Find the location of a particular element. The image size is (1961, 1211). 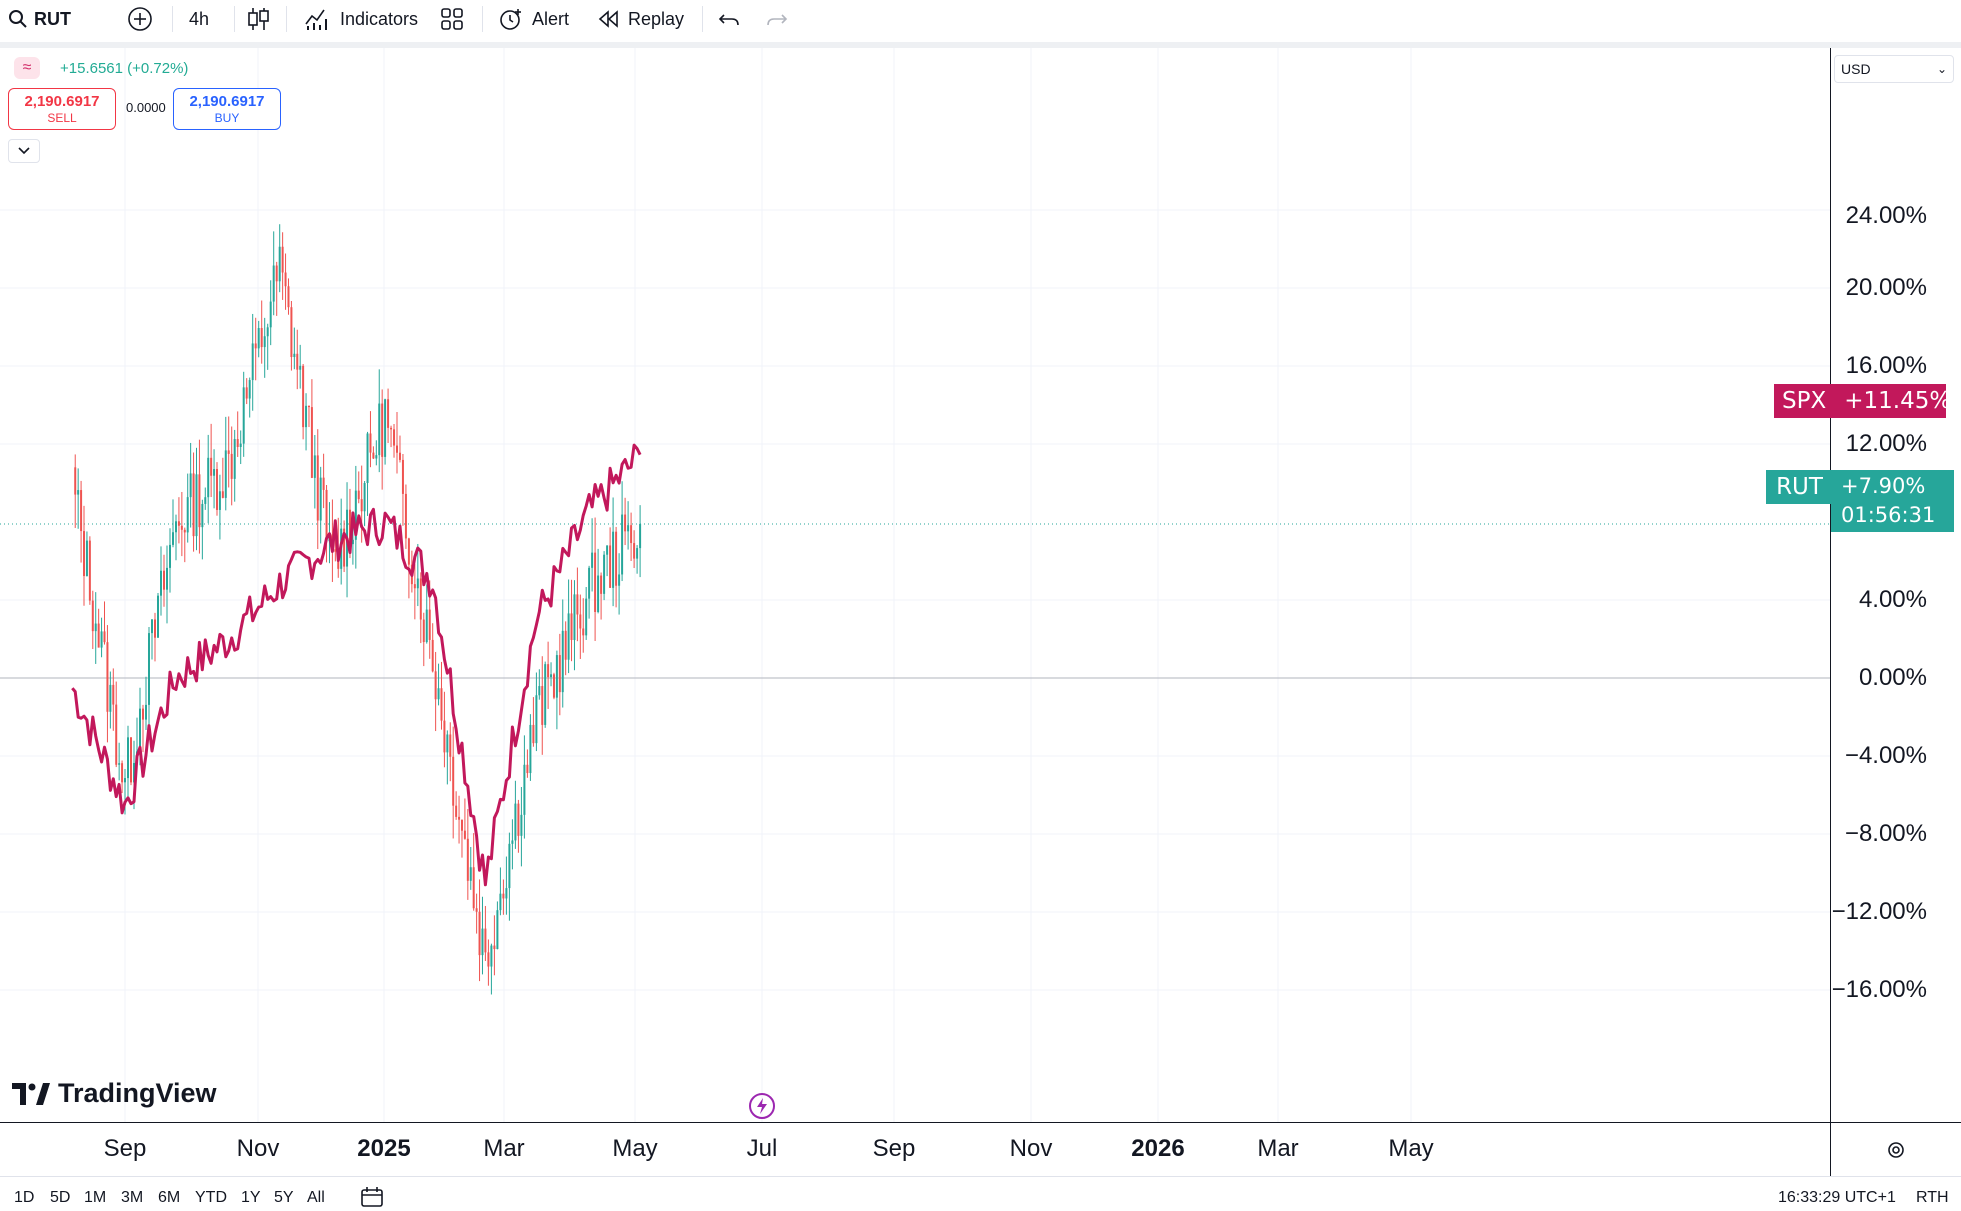

range-button: 1M is located at coordinates (95, 1197).